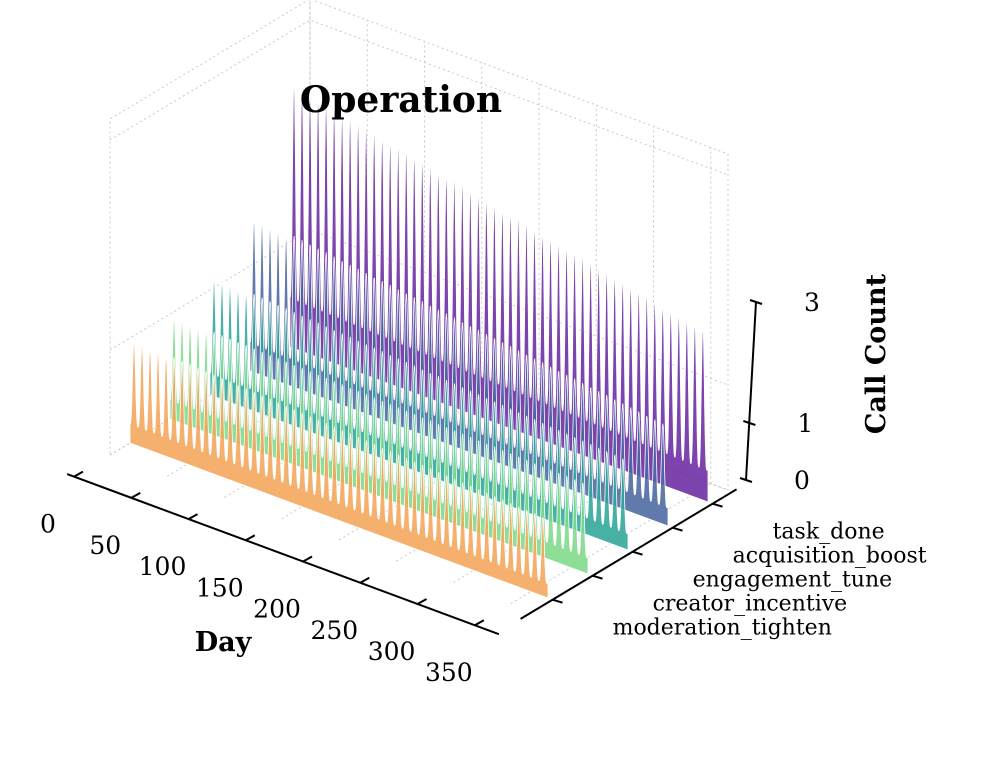  I want to click on x-tick-label: 350, so click(449, 672).